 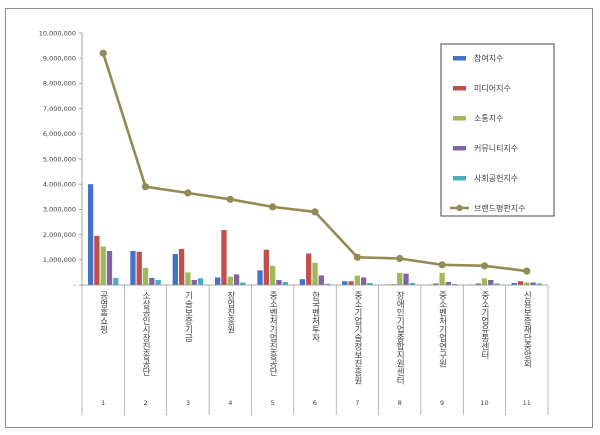 I want to click on legend-label: 소통지수, so click(x=488, y=118).